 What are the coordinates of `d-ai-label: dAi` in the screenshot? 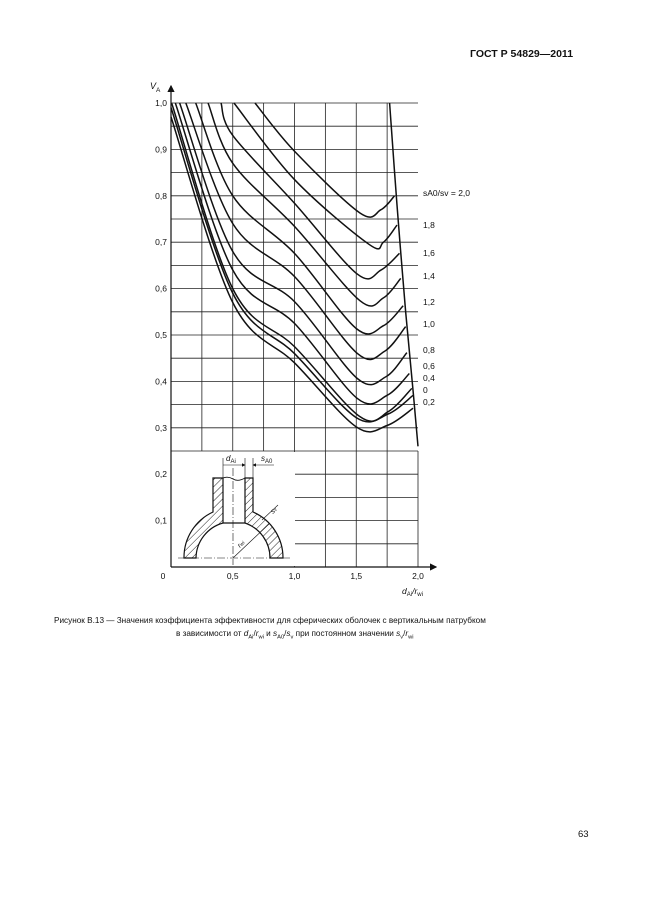 It's located at (231, 459).